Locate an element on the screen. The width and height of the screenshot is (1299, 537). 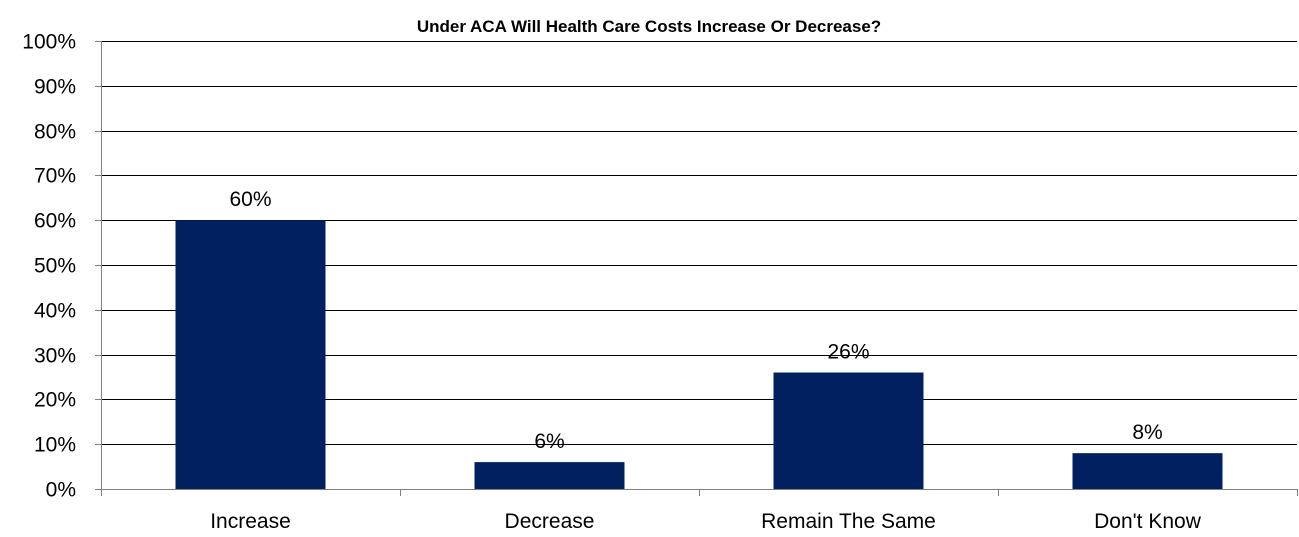
y-tick-label: 10% is located at coordinates (55, 445).